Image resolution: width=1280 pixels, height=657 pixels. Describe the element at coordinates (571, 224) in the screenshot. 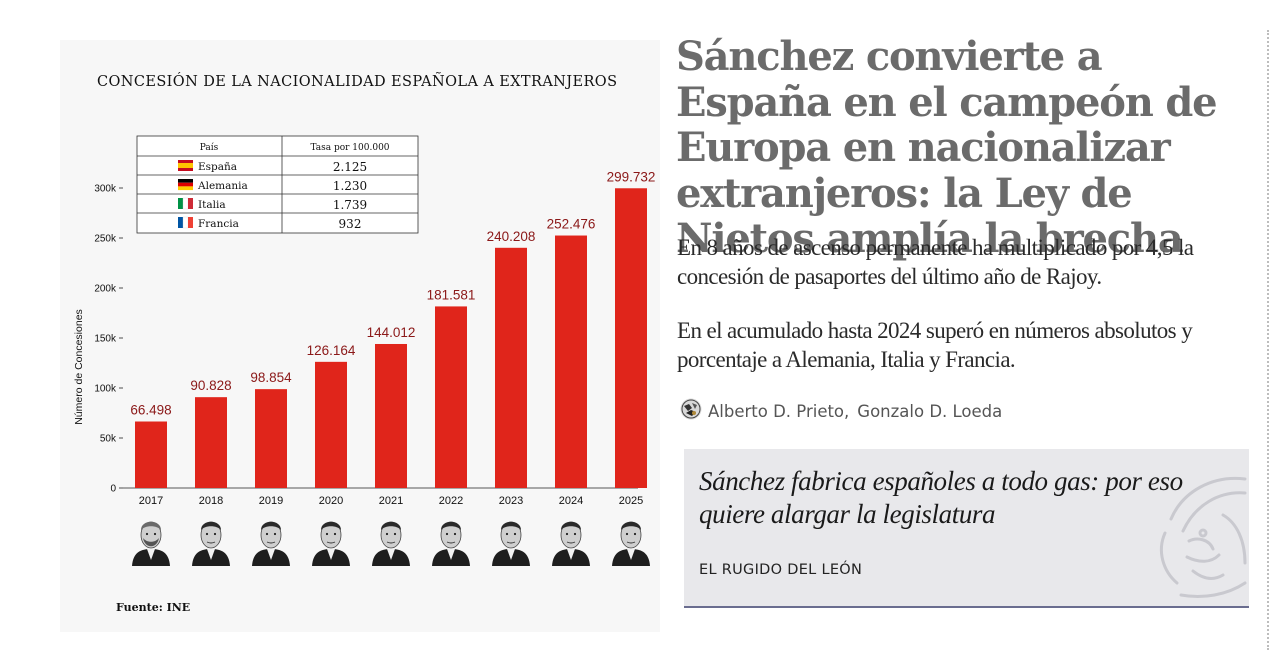

I see `data-label: 252.476` at that location.